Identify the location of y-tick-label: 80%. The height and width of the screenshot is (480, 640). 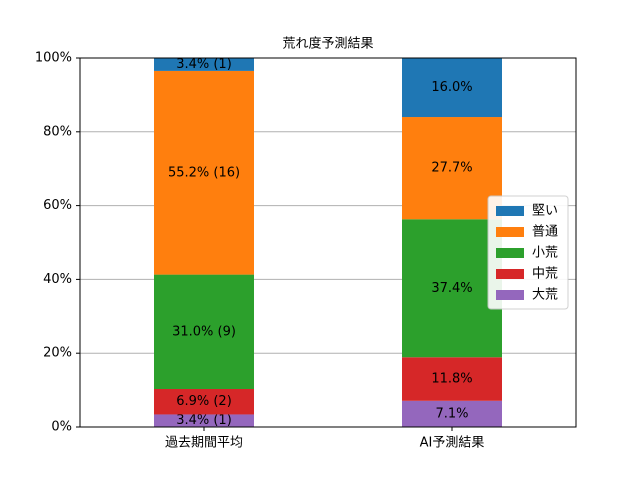
(57, 131).